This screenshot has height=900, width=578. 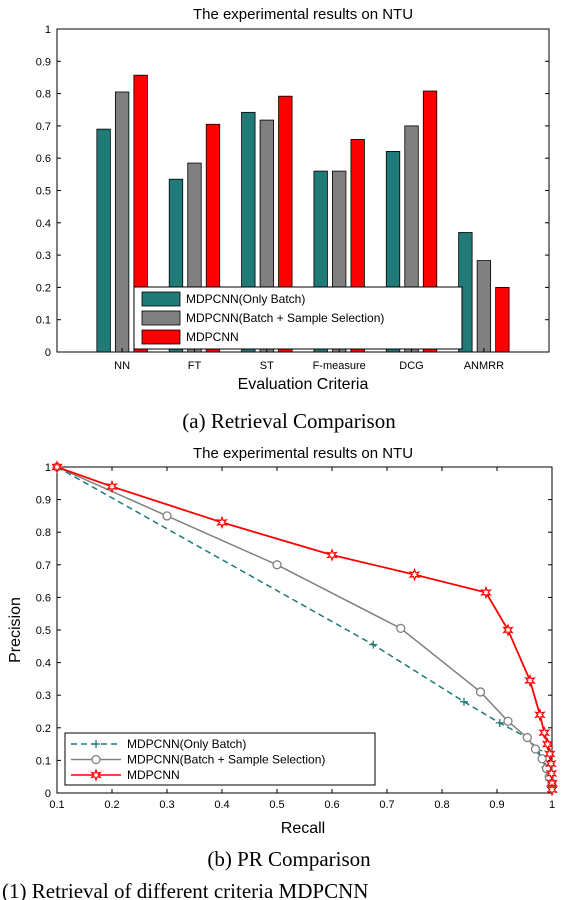 I want to click on bar-x-tick-label: FT, so click(x=195, y=366).